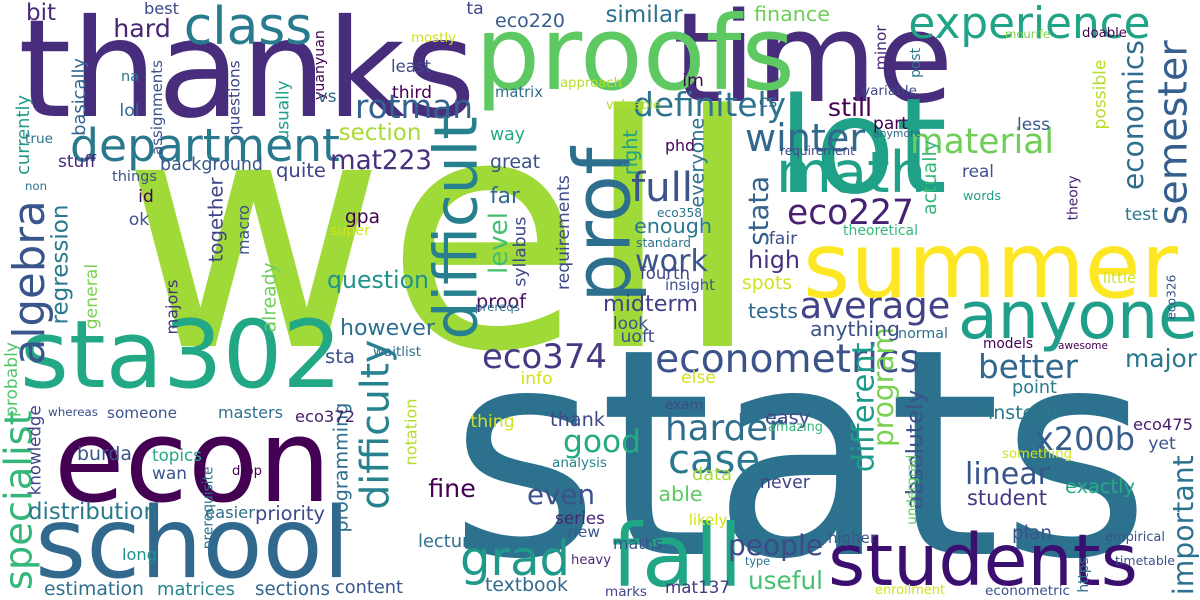 This screenshot has width=1200, height=600. I want to click on word-someone: someone, so click(142, 412).